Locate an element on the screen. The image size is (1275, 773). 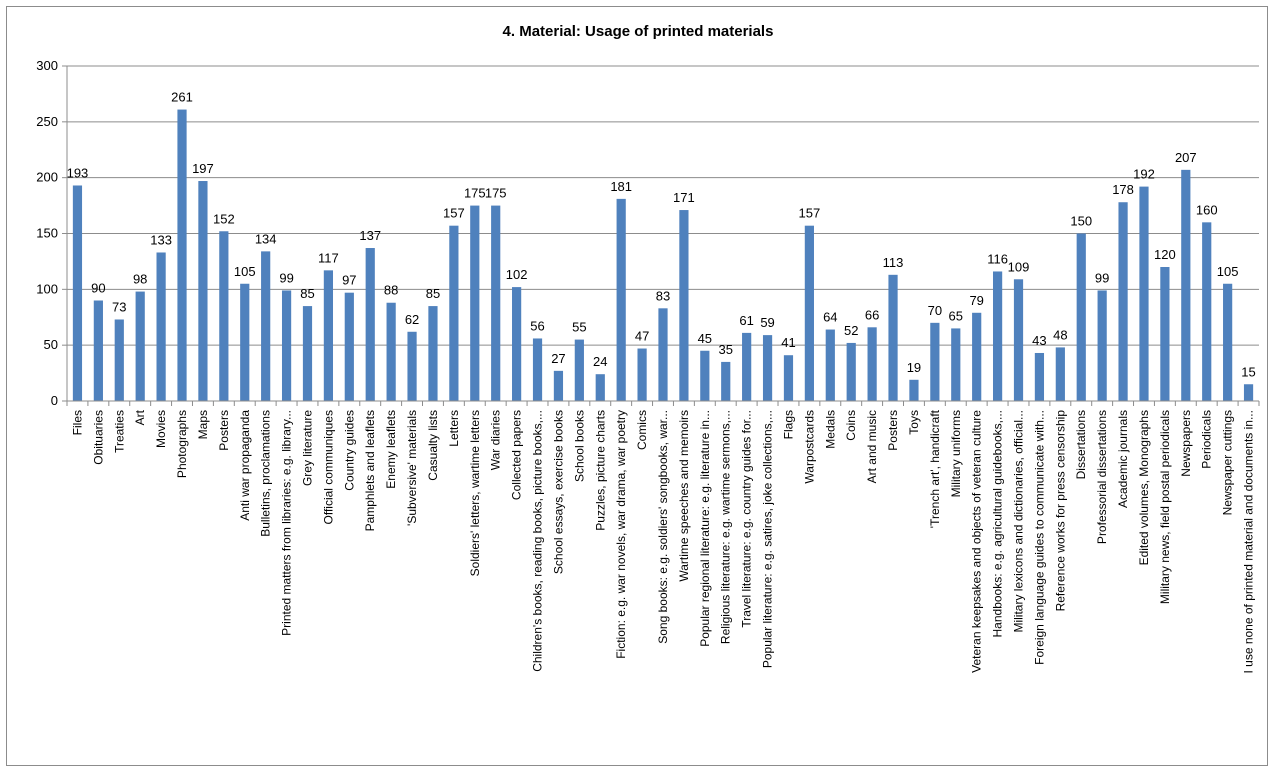
data-label: 175 is located at coordinates (475, 193).